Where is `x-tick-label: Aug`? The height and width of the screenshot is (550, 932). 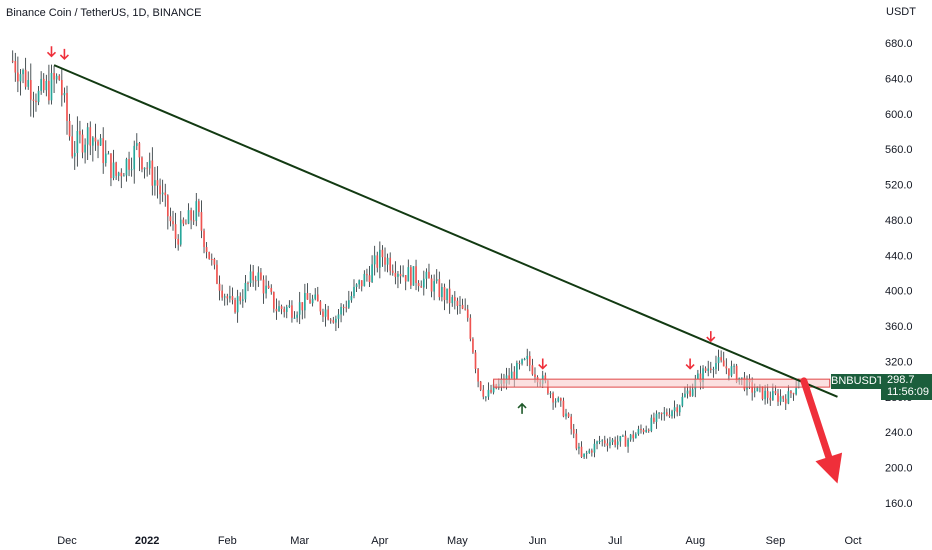
x-tick-label: Aug is located at coordinates (695, 541).